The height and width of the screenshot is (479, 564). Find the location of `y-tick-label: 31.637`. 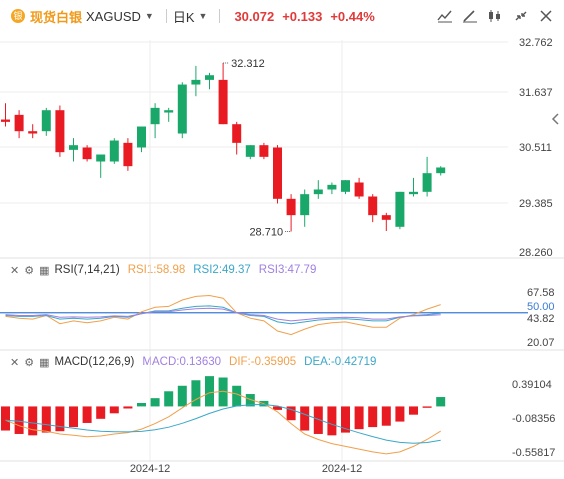

y-tick-label: 31.637 is located at coordinates (536, 93).